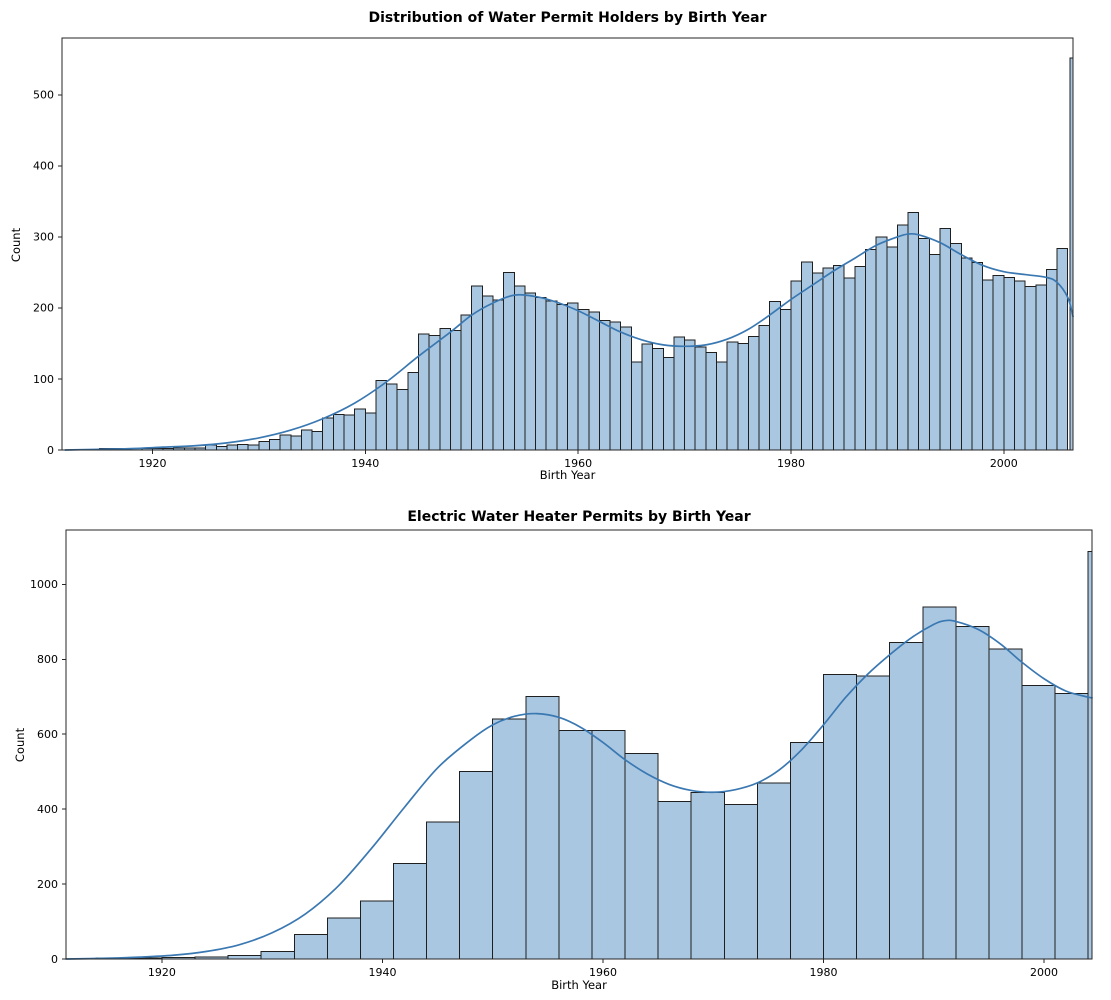 This screenshot has height=1000, width=1111. I want to click on x-axis-ticks: 1920 1940 1960 1980 2000, so click(578, 460).